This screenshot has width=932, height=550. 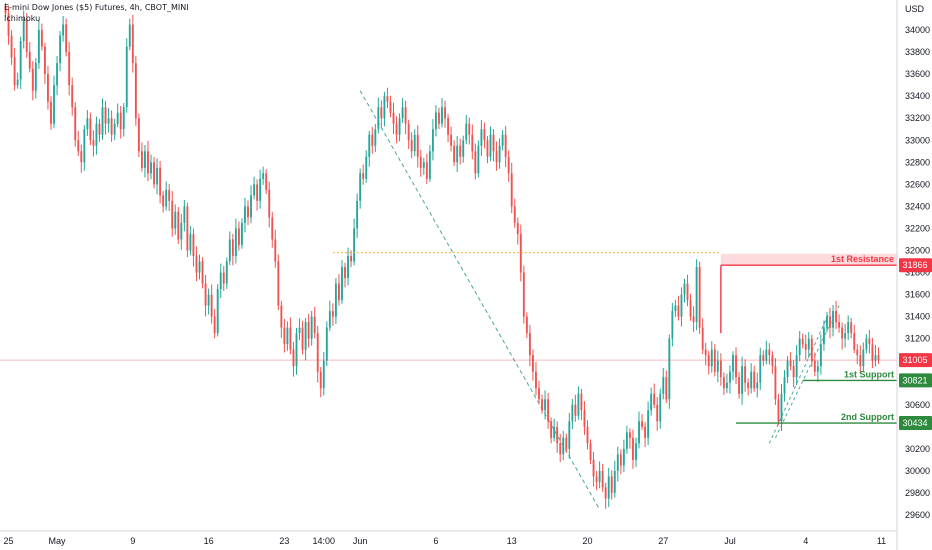 I want to click on y-tick-label: 32000, so click(x=917, y=250).